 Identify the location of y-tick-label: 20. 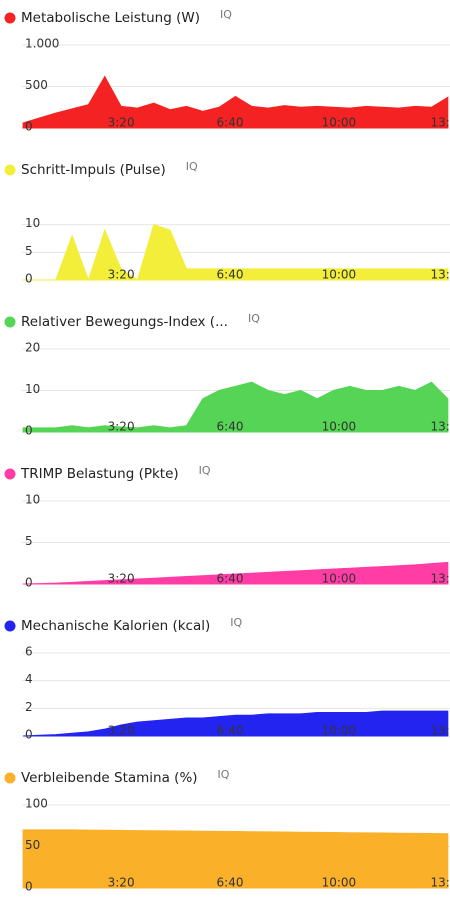
(32, 348).